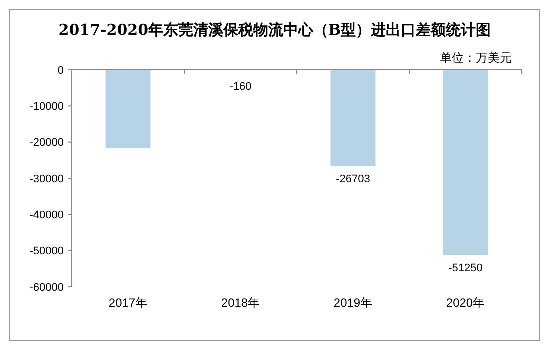  I want to click on x-tick-label: 2020年, so click(466, 303).